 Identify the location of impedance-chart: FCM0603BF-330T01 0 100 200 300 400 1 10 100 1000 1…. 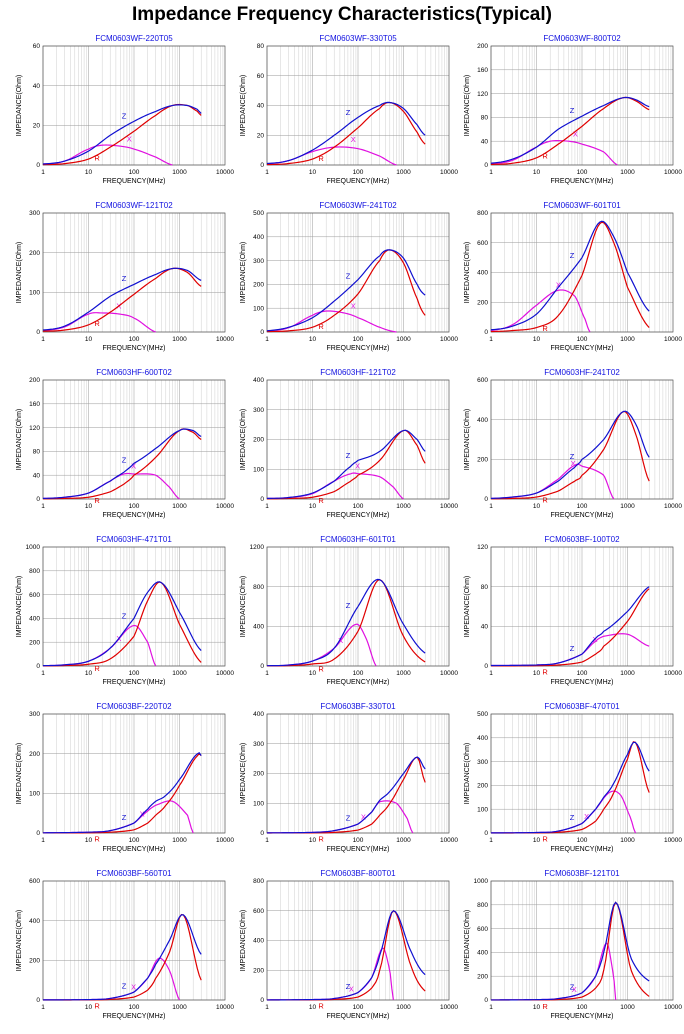
(349, 777).